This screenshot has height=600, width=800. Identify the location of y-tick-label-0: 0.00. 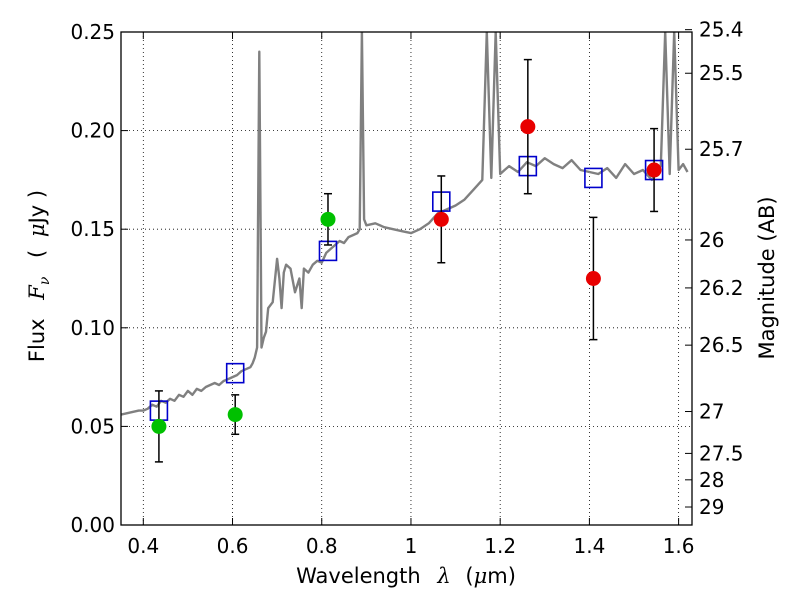
(92, 525).